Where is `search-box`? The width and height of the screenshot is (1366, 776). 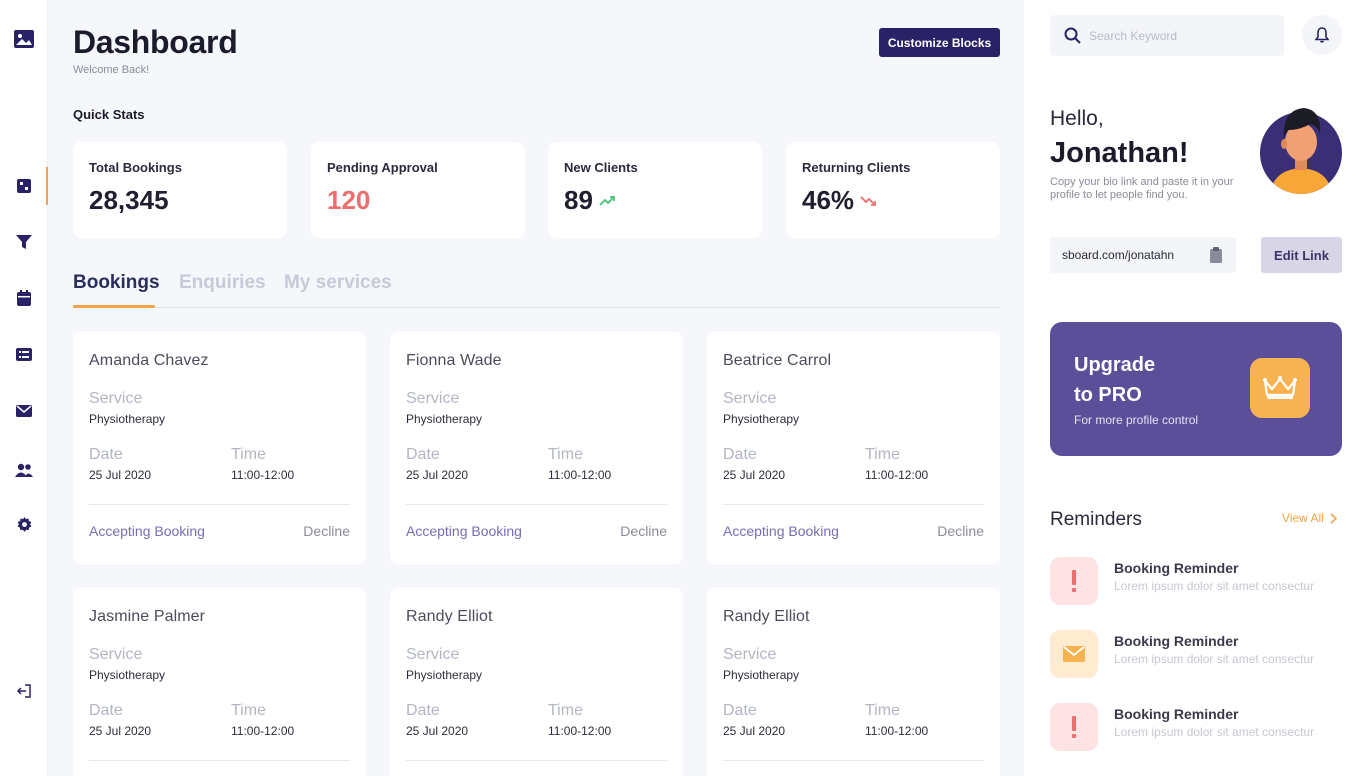 search-box is located at coordinates (1167, 35).